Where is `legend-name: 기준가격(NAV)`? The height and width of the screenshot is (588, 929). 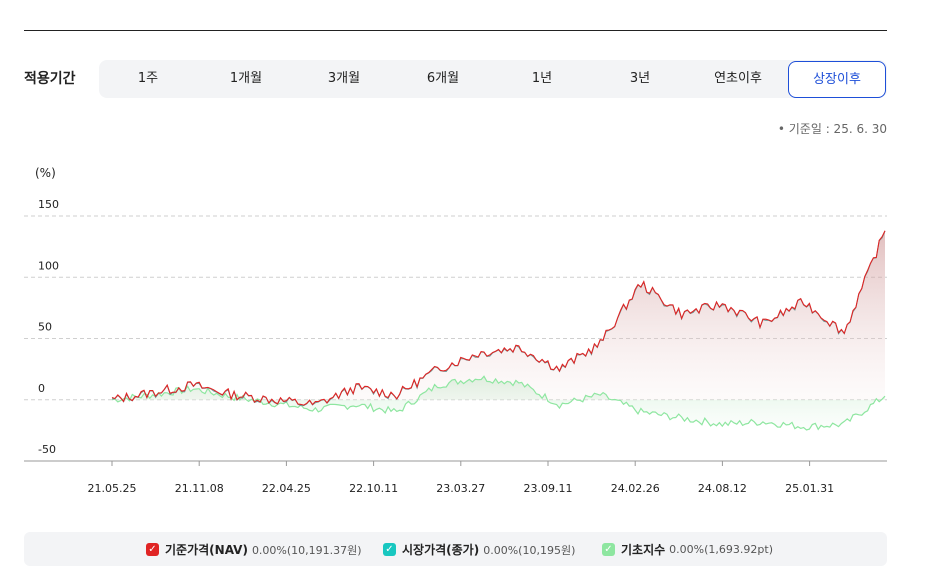 legend-name: 기준가격(NAV) is located at coordinates (206, 550).